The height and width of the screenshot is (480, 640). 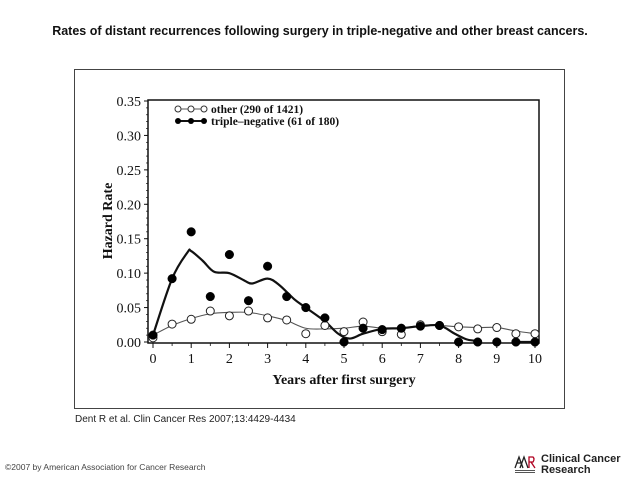 What do you see at coordinates (153, 359) in the screenshot?
I see `x-tick-label: 0` at bounding box center [153, 359].